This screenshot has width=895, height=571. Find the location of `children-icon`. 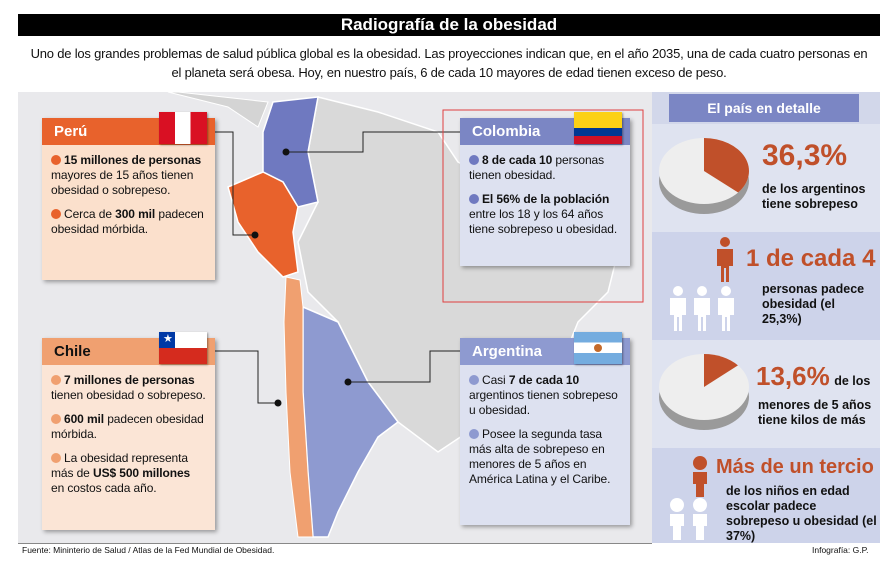

children-icon is located at coordinates (690, 522).